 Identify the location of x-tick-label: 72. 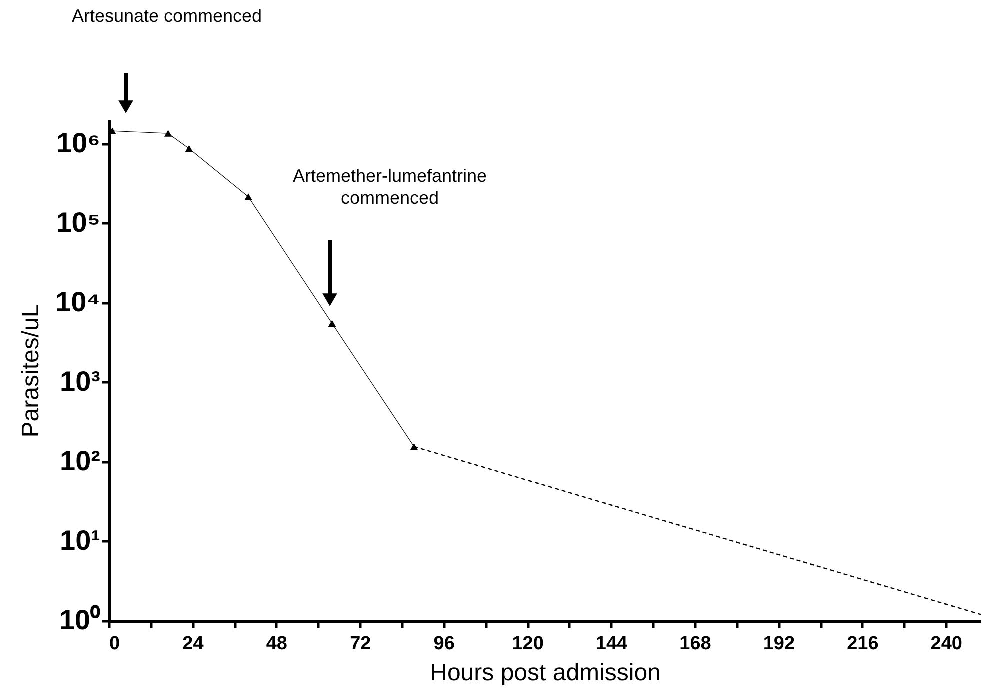
(361, 644).